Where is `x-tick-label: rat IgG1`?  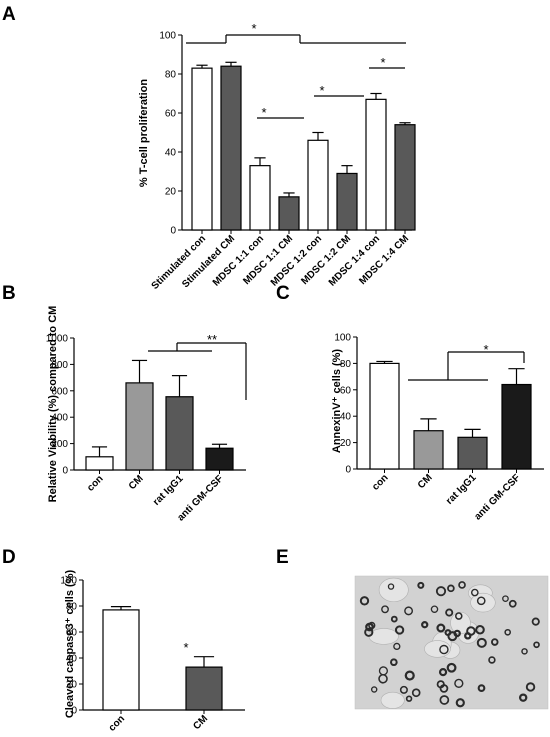 x-tick-label: rat IgG1 is located at coordinates (461, 489).